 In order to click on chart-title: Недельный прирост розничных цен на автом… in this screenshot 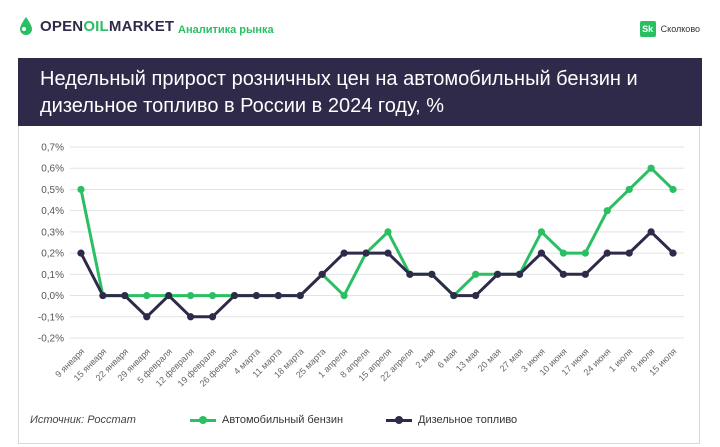, I will do `click(339, 92)`.